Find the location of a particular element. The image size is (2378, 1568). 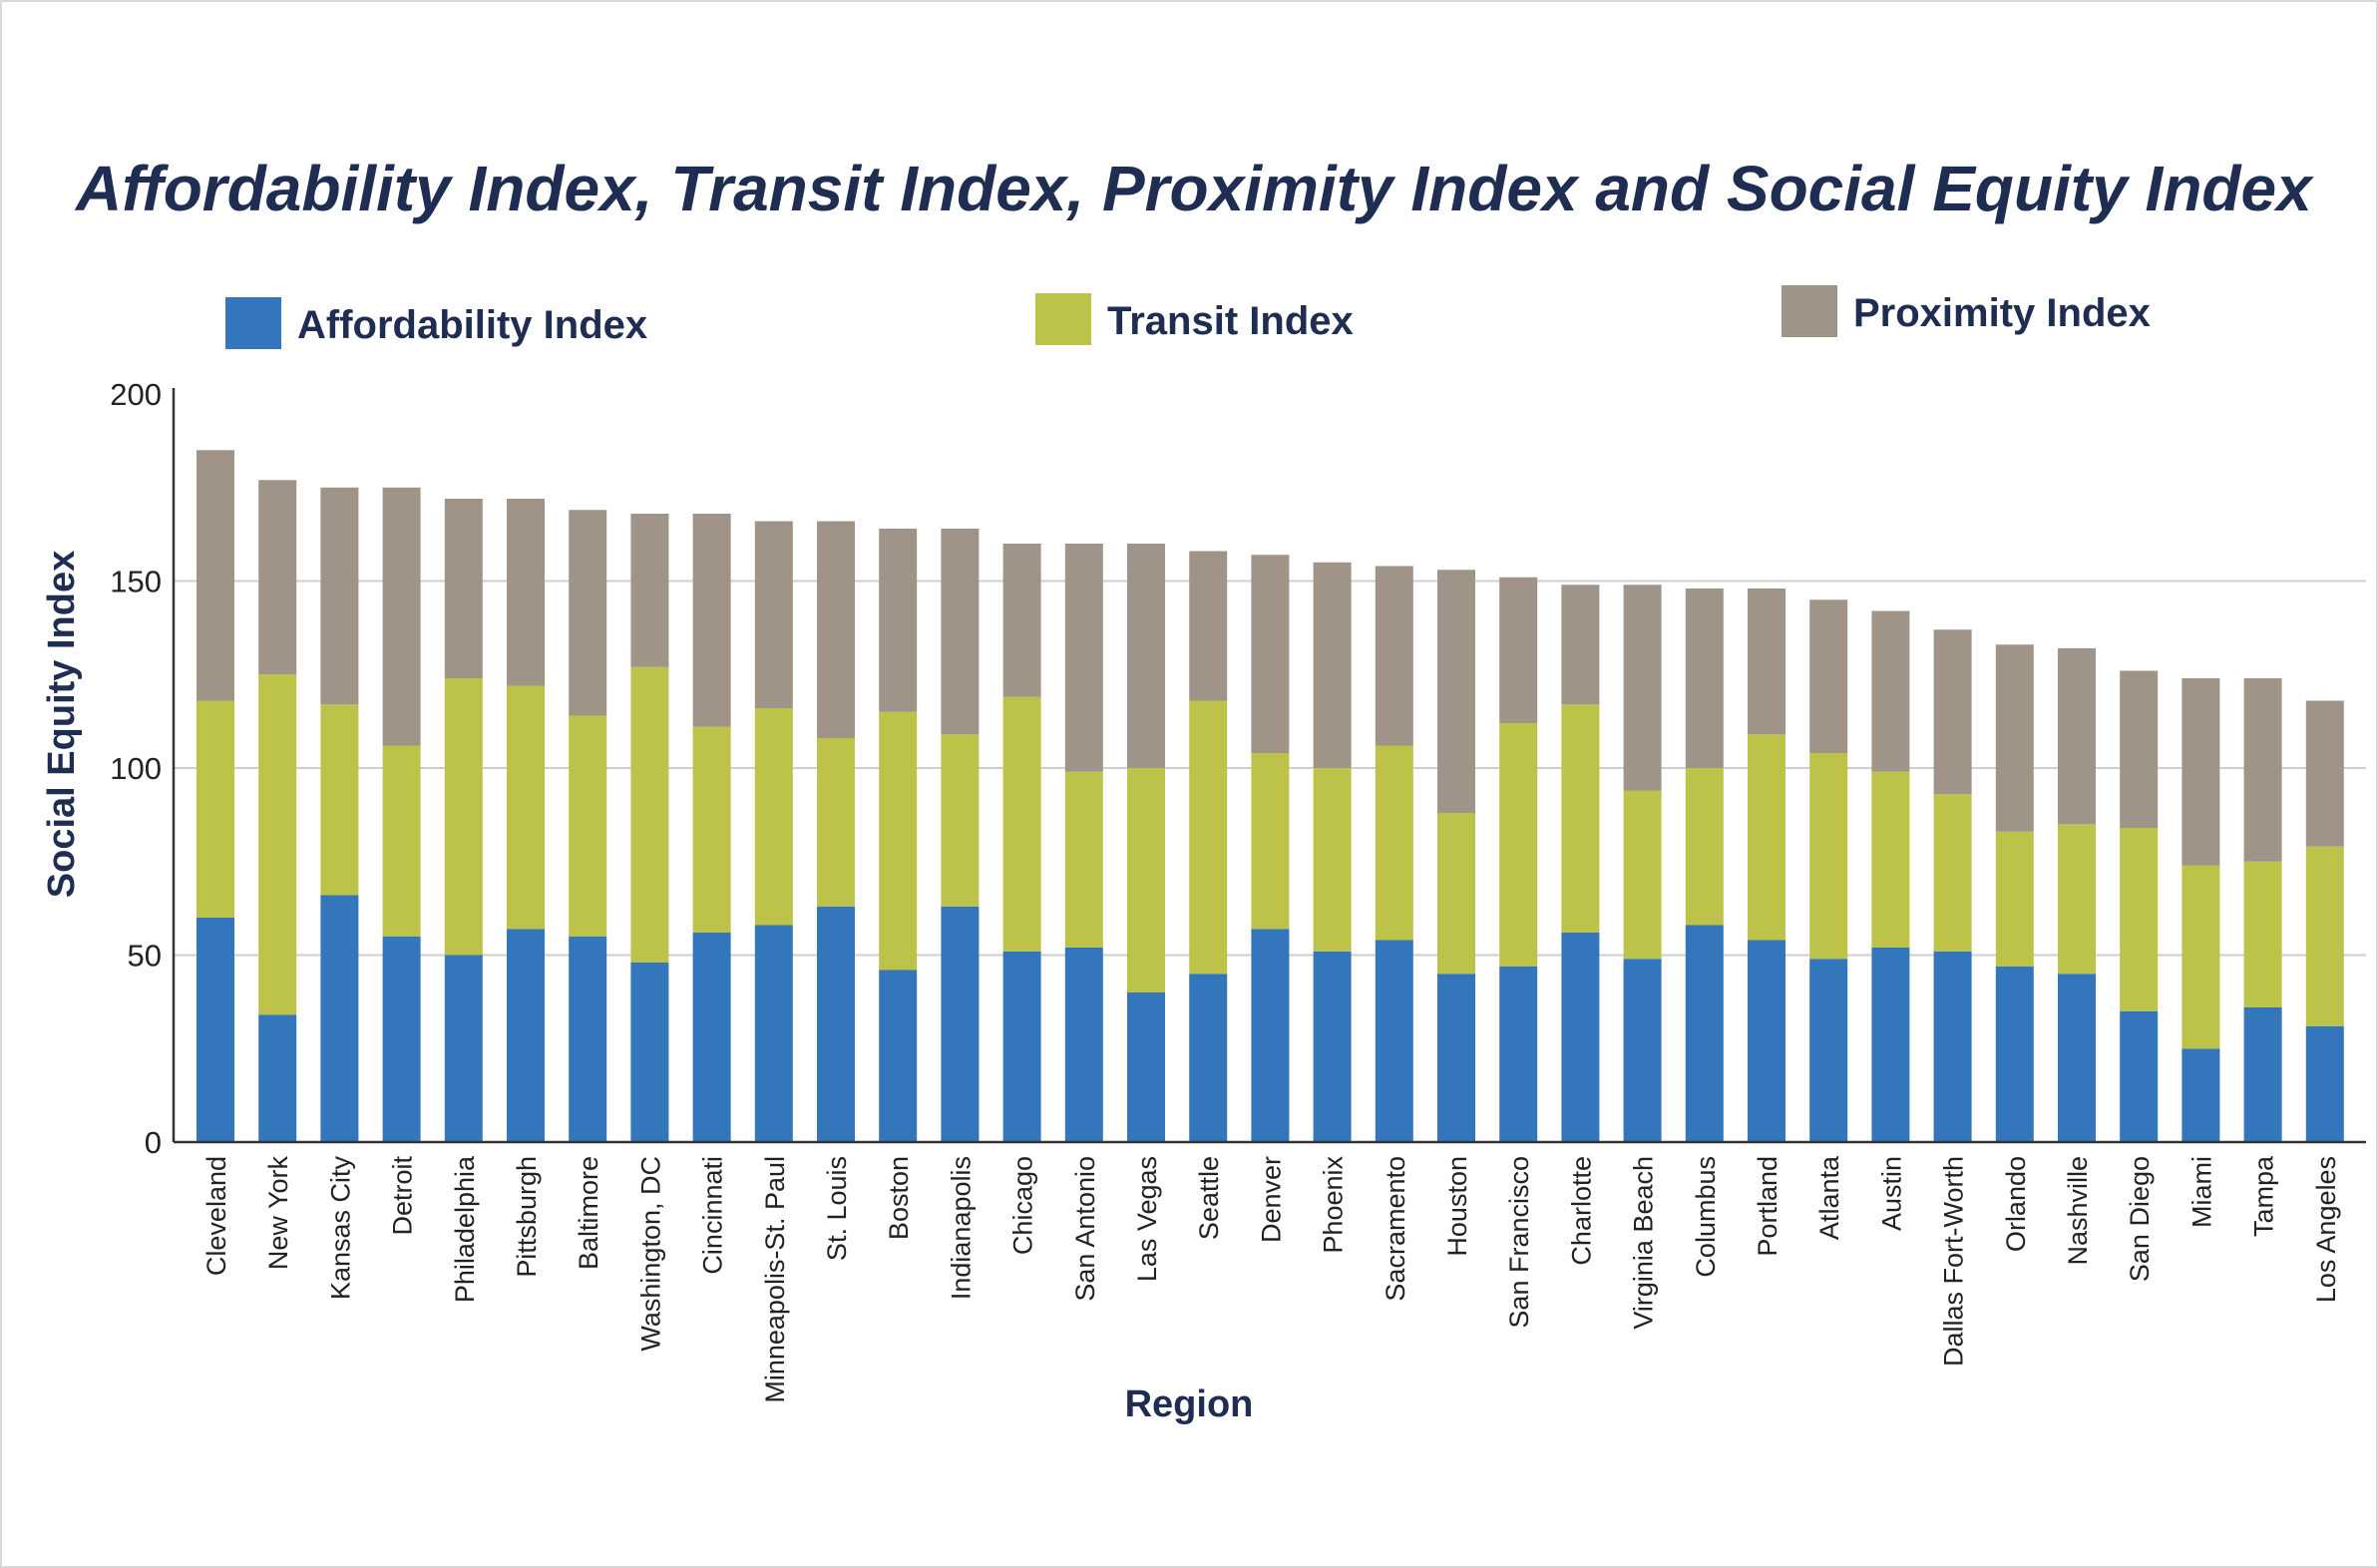

y-tick-label: 150 is located at coordinates (136, 582).